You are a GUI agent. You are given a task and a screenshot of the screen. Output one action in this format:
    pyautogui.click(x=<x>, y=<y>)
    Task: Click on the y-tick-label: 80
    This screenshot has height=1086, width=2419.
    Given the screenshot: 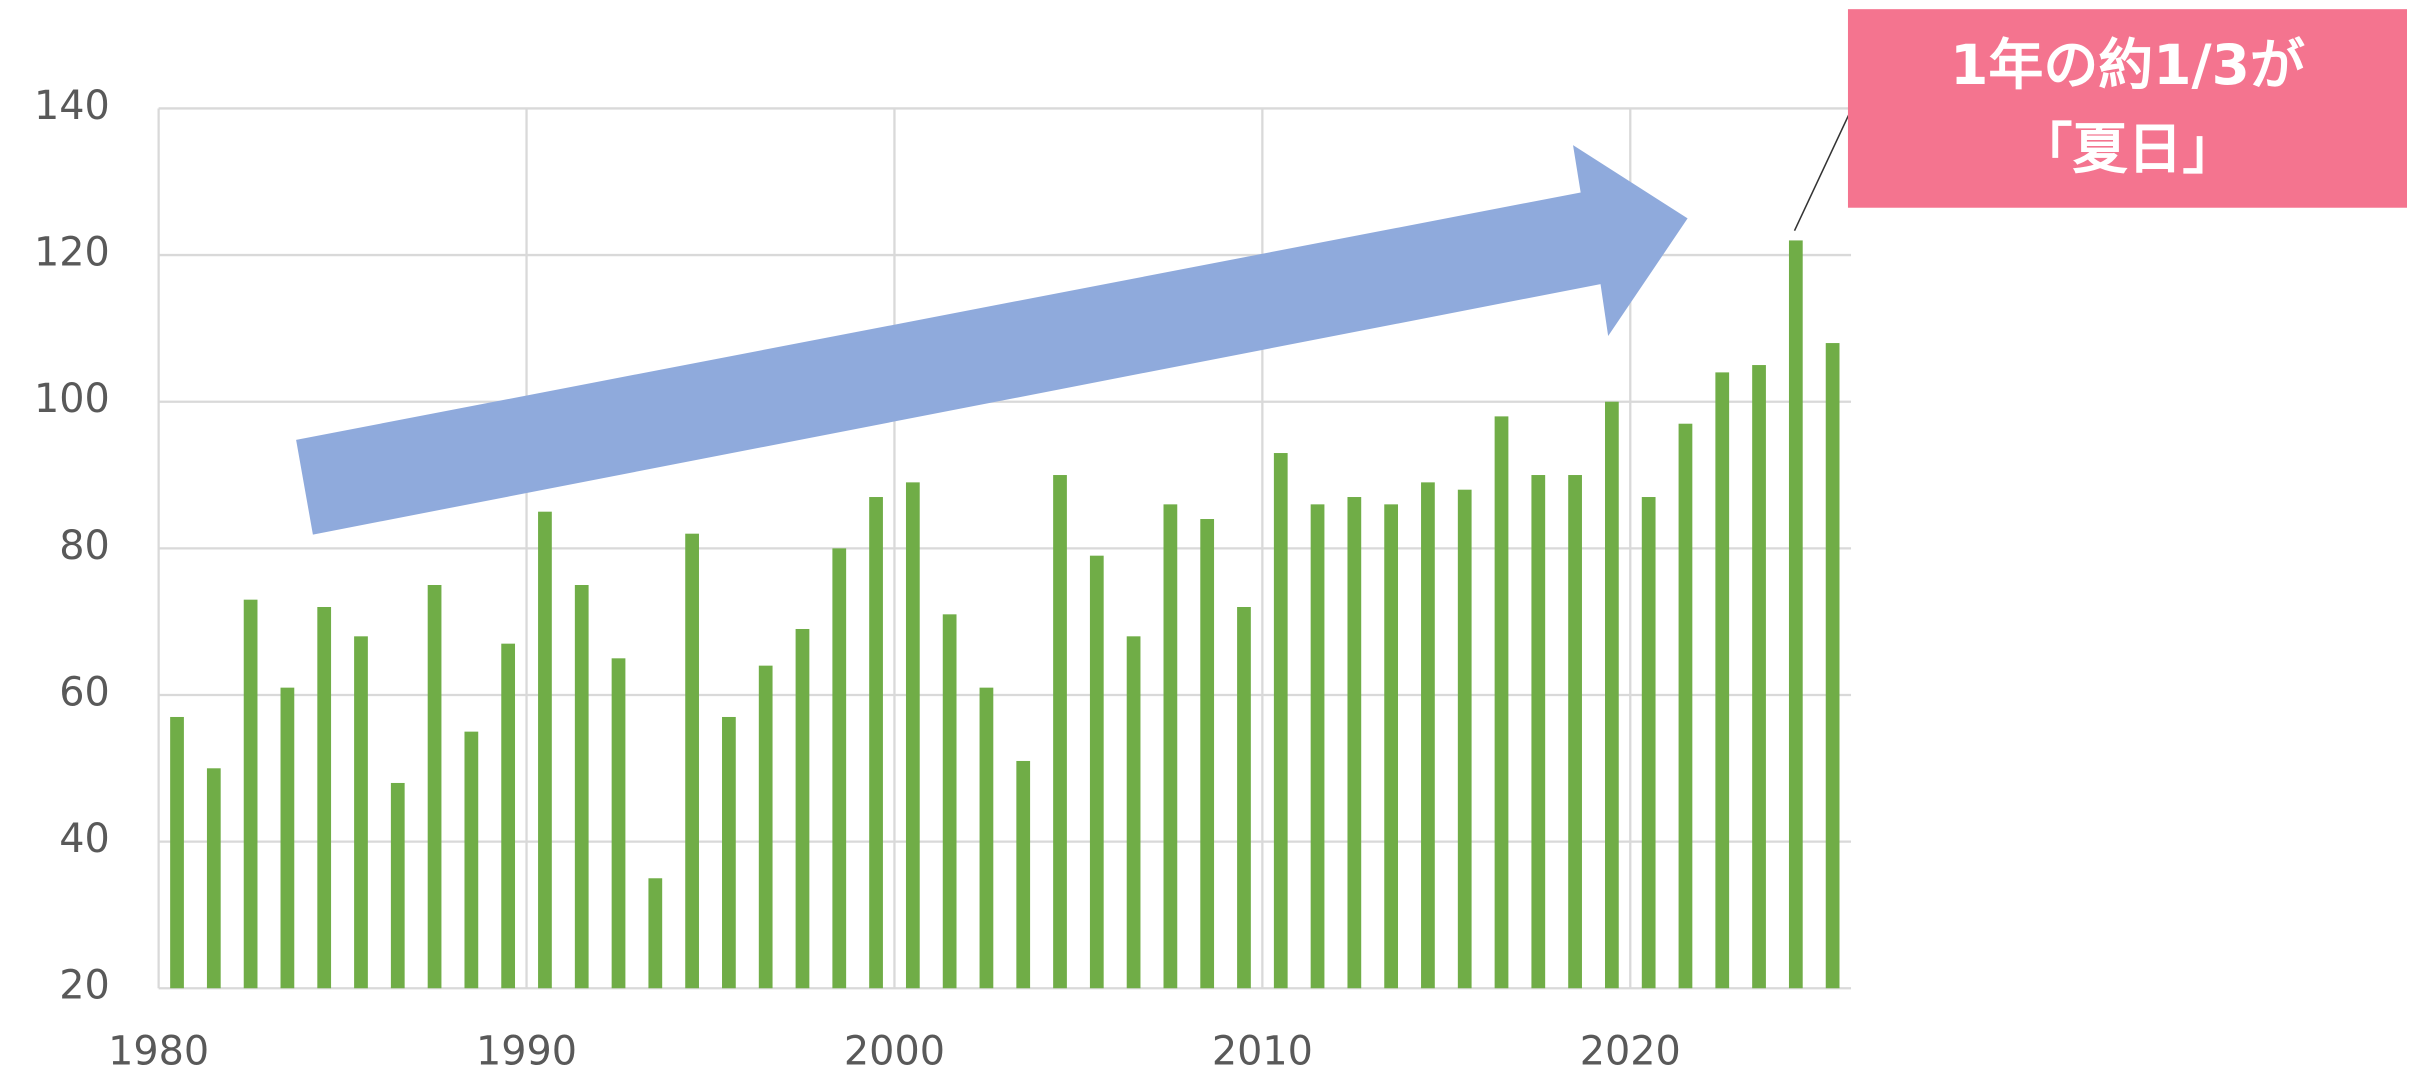 What is the action you would take?
    pyautogui.click(x=84, y=546)
    